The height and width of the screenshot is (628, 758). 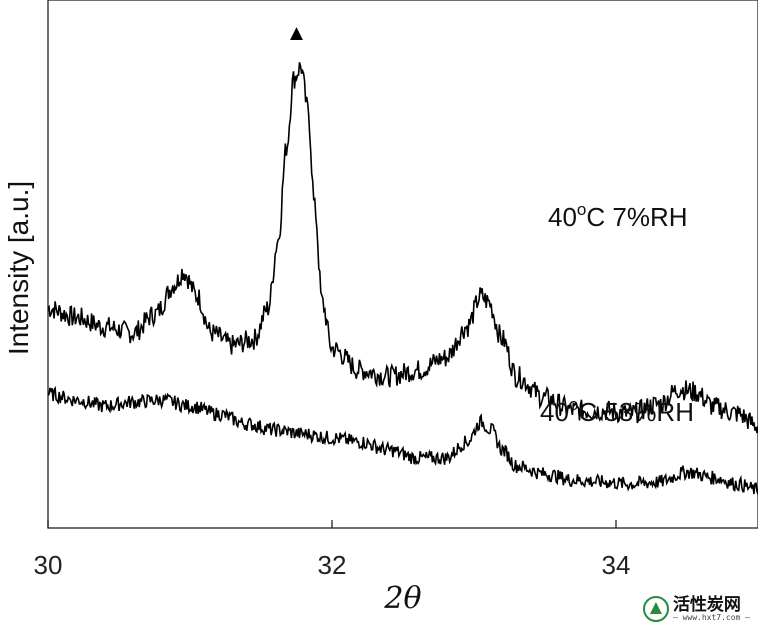 I want to click on y-axis-label: Intensity [a.u.], so click(x=18, y=268).